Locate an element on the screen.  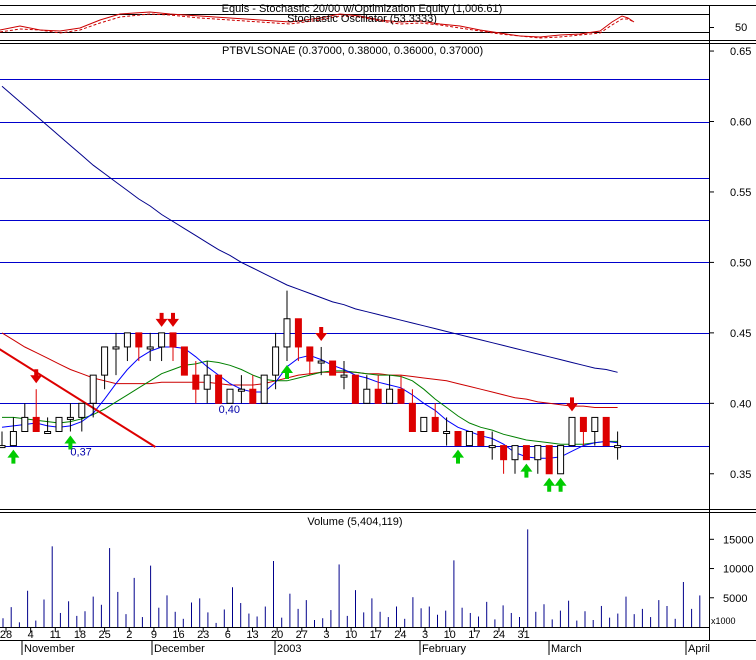
x-tick-label: 3 is located at coordinates (326, 635).